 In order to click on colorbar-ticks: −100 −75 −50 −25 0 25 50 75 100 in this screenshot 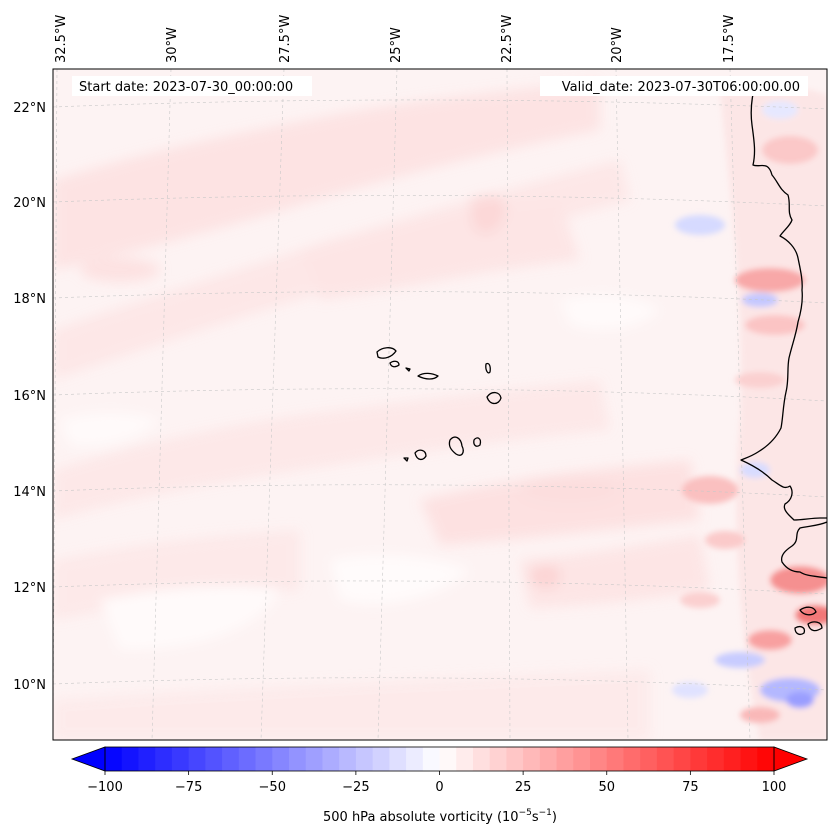, I will do `click(436, 783)`.